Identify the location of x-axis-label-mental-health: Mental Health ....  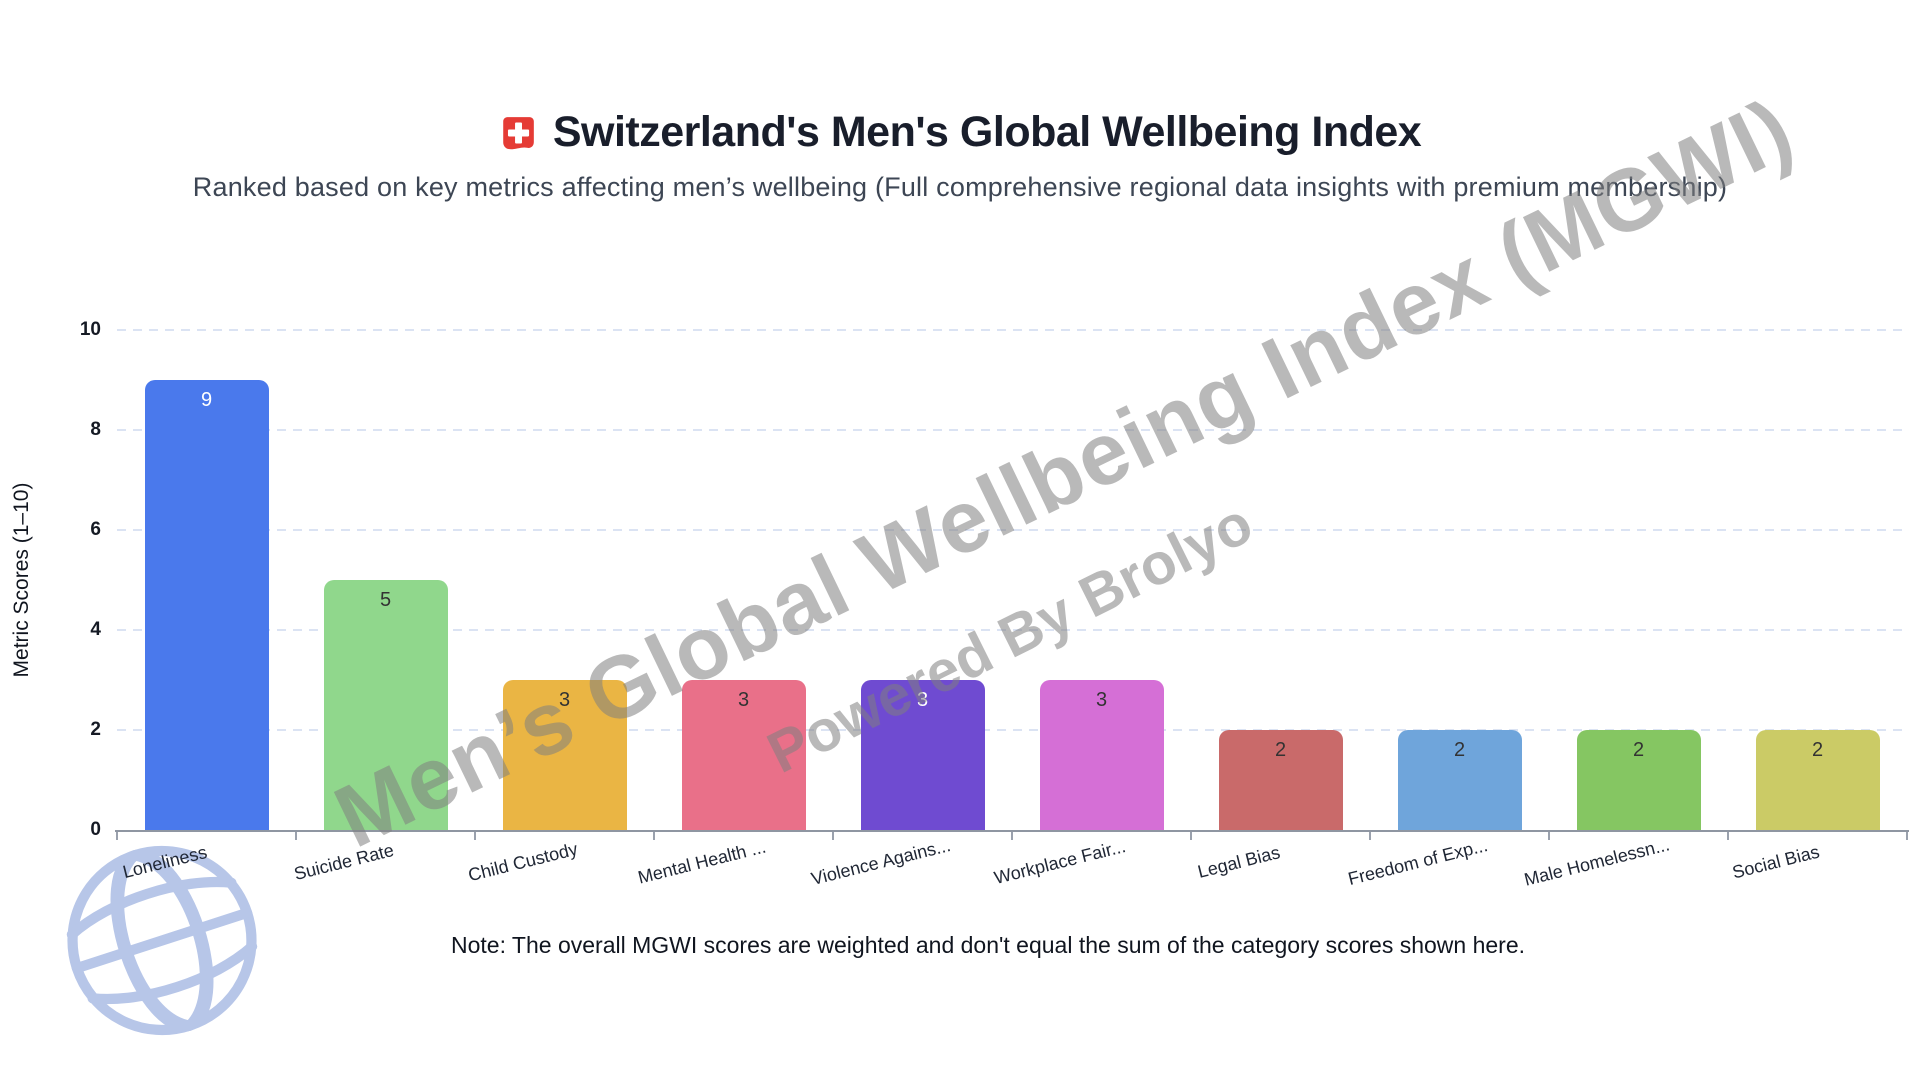
(701, 862).